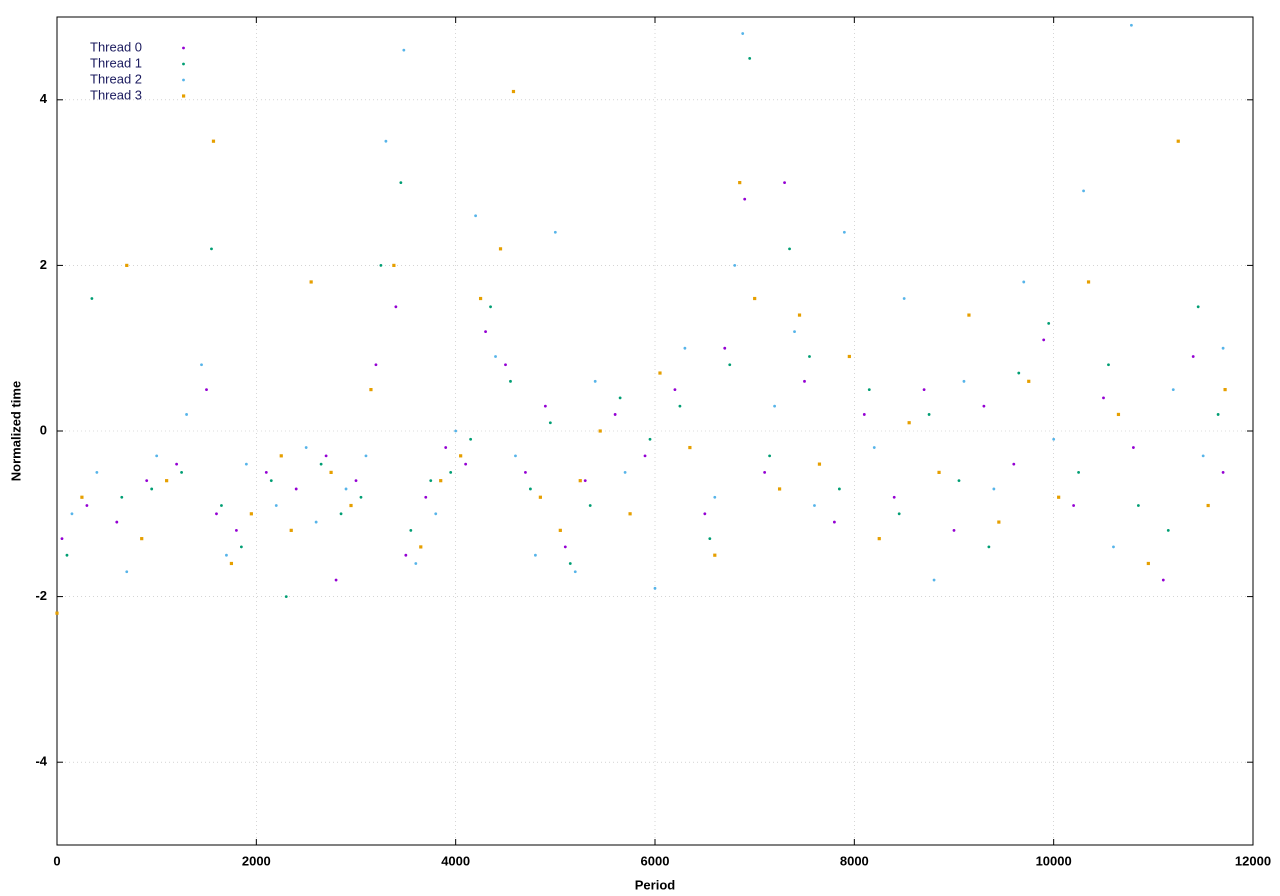  What do you see at coordinates (15, 431) in the screenshot?
I see `y-axis-label: Normalized time` at bounding box center [15, 431].